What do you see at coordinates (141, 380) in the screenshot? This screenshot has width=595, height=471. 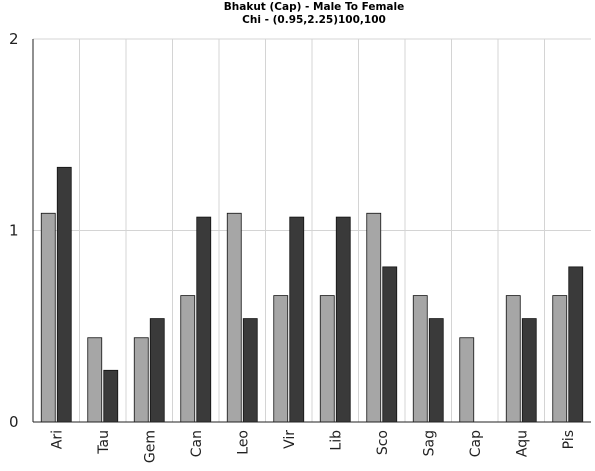 I see `bar-gem-s1` at bounding box center [141, 380].